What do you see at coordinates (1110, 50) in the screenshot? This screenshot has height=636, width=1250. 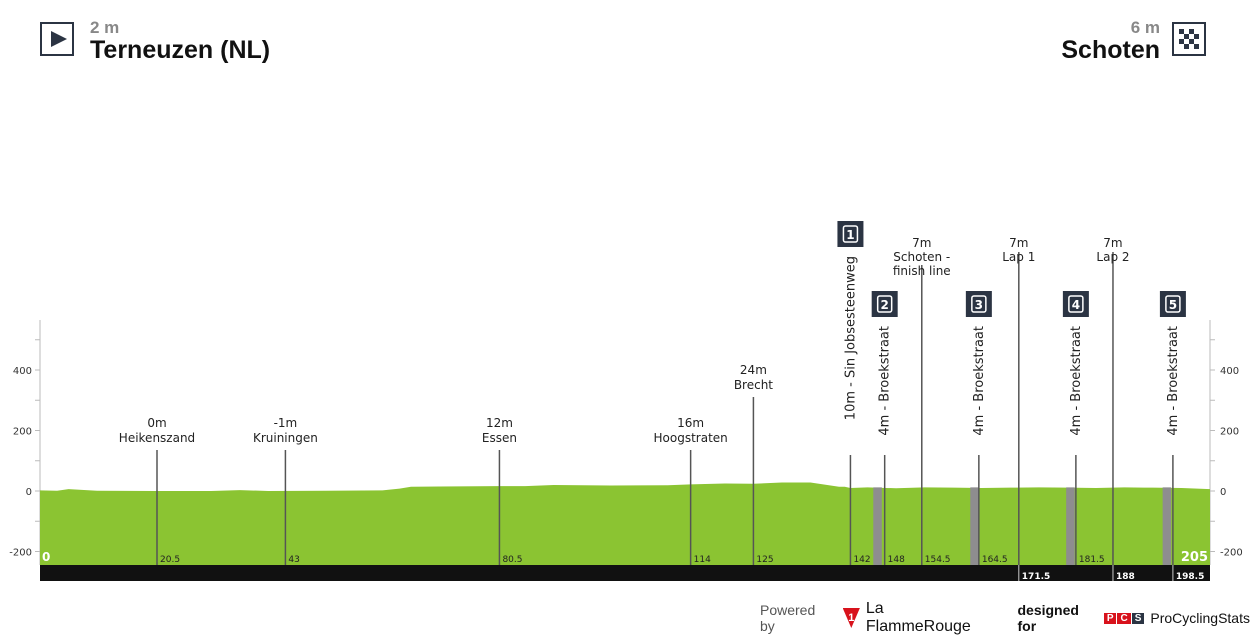 I see `finish-city: Schoten` at bounding box center [1110, 50].